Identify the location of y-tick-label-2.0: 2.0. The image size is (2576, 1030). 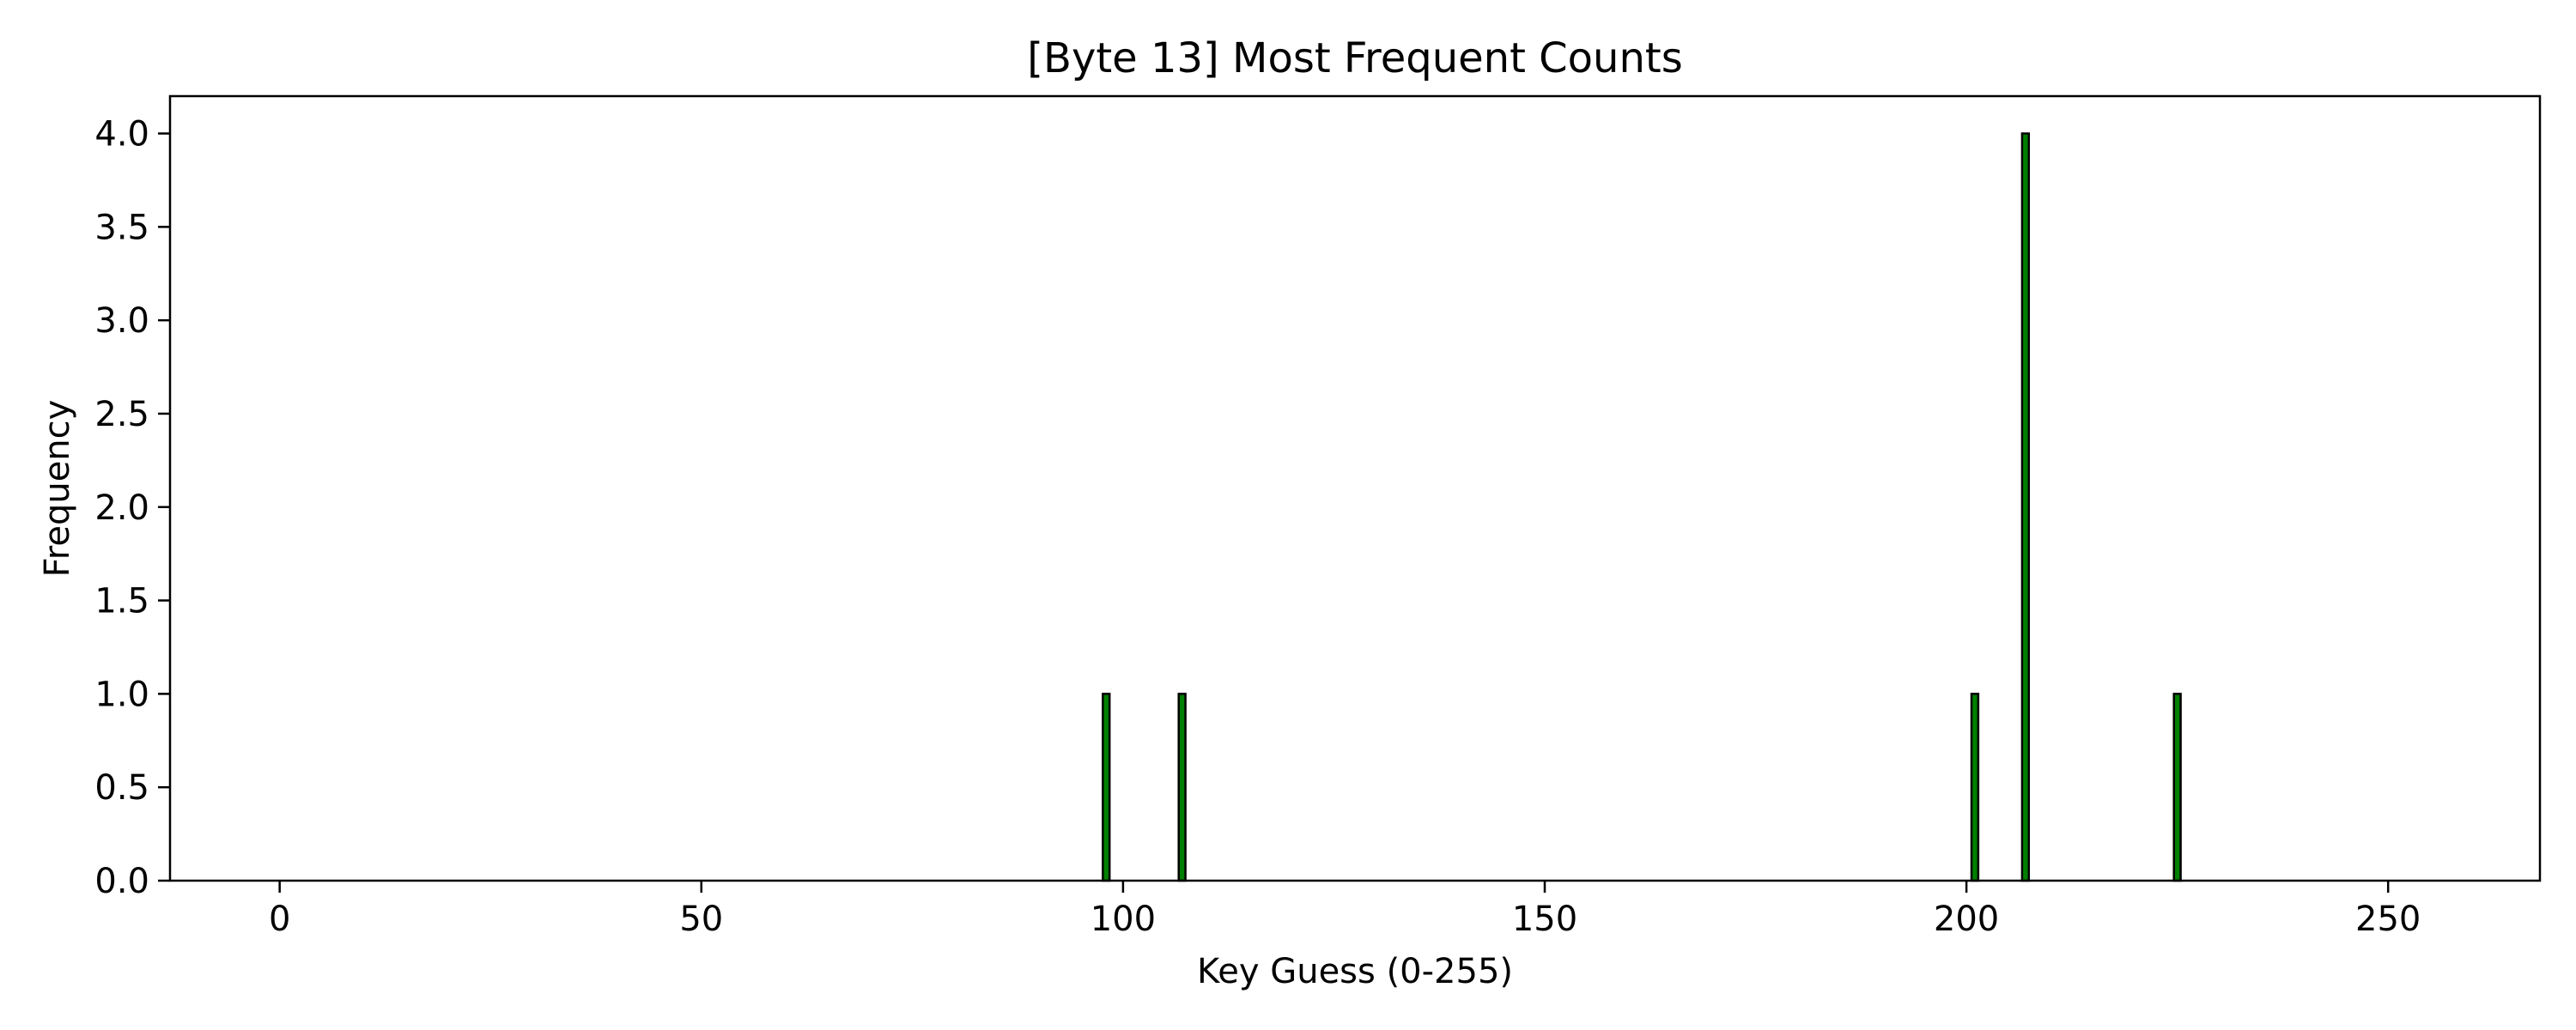
(122, 508).